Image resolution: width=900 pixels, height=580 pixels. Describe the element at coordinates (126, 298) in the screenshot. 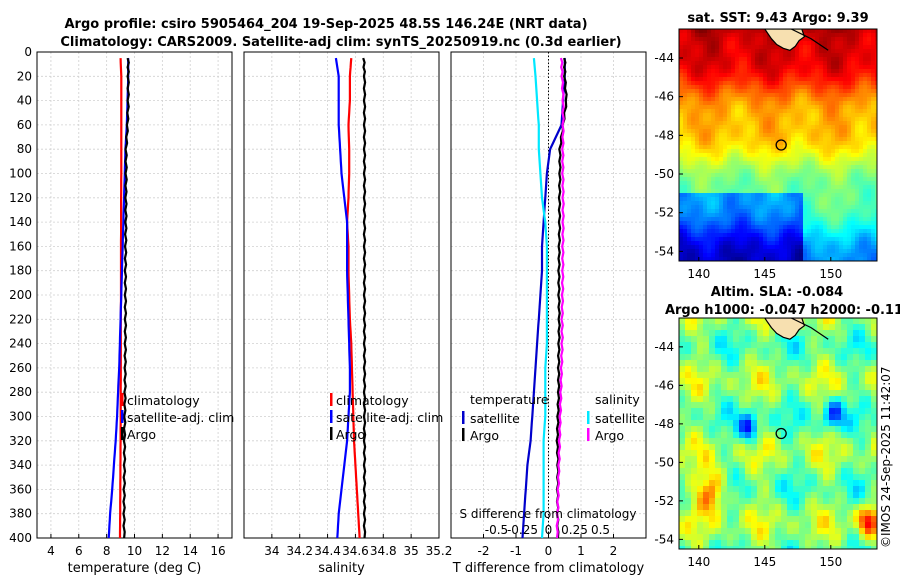

I see `series-line` at that location.